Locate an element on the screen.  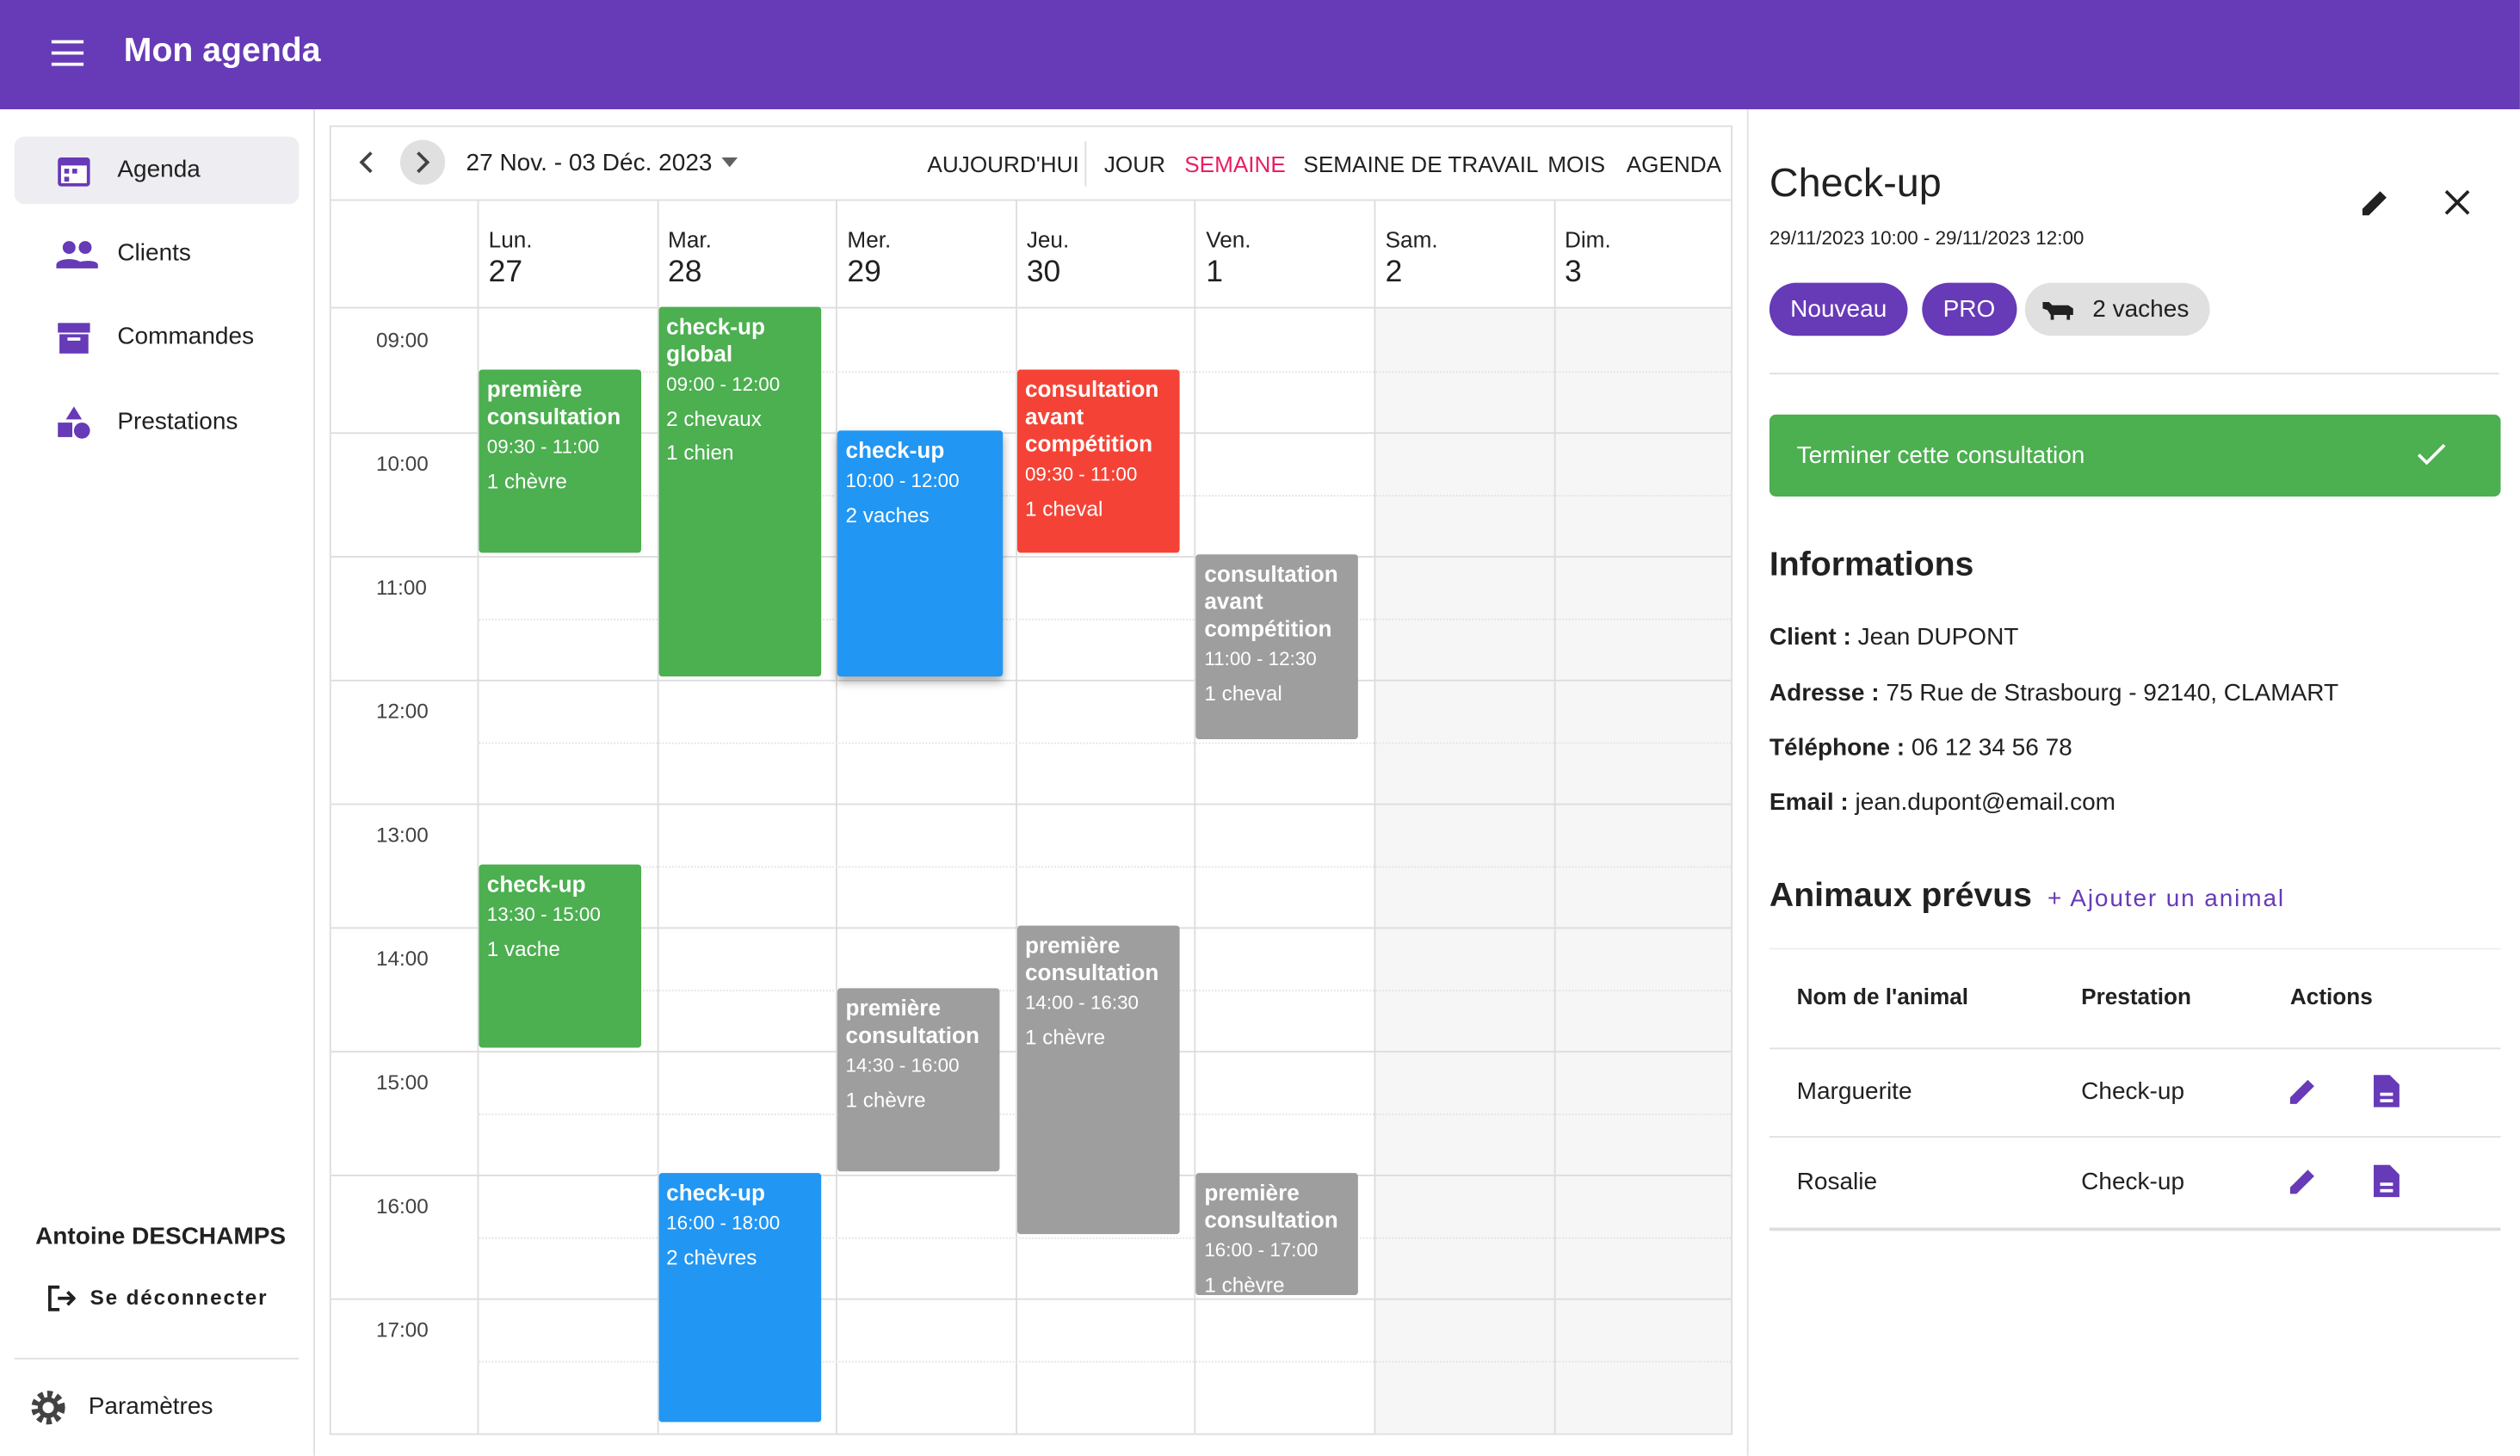
view-button: JOUR is located at coordinates (1134, 164).